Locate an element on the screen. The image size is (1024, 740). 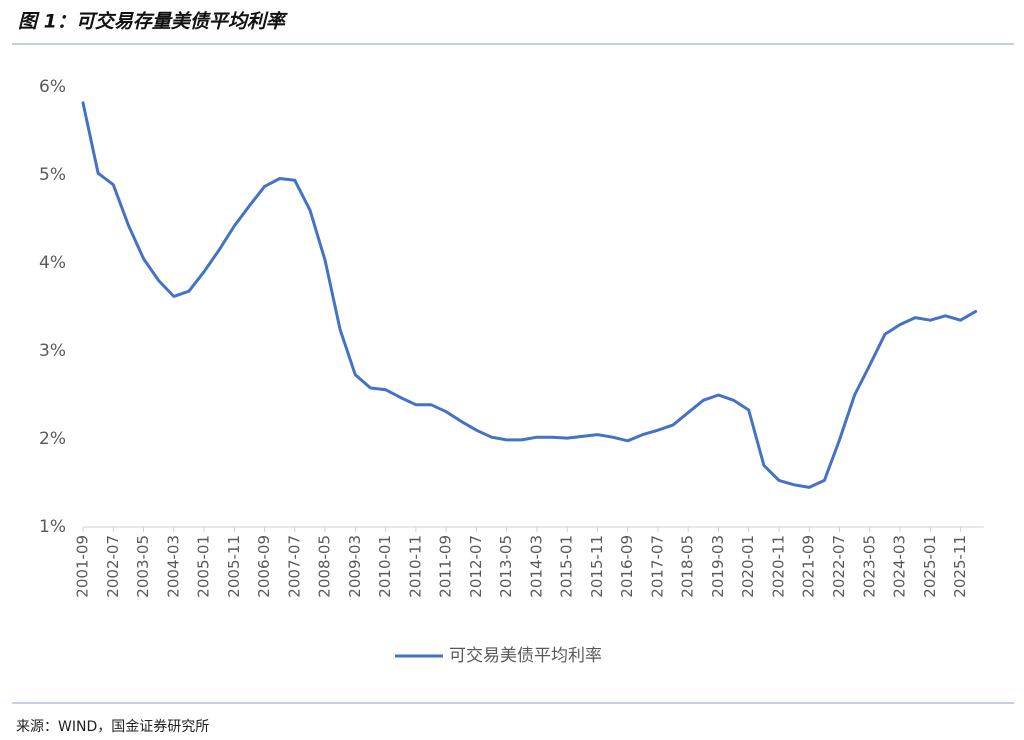
x-tick-label: 2023-05 is located at coordinates (869, 566).